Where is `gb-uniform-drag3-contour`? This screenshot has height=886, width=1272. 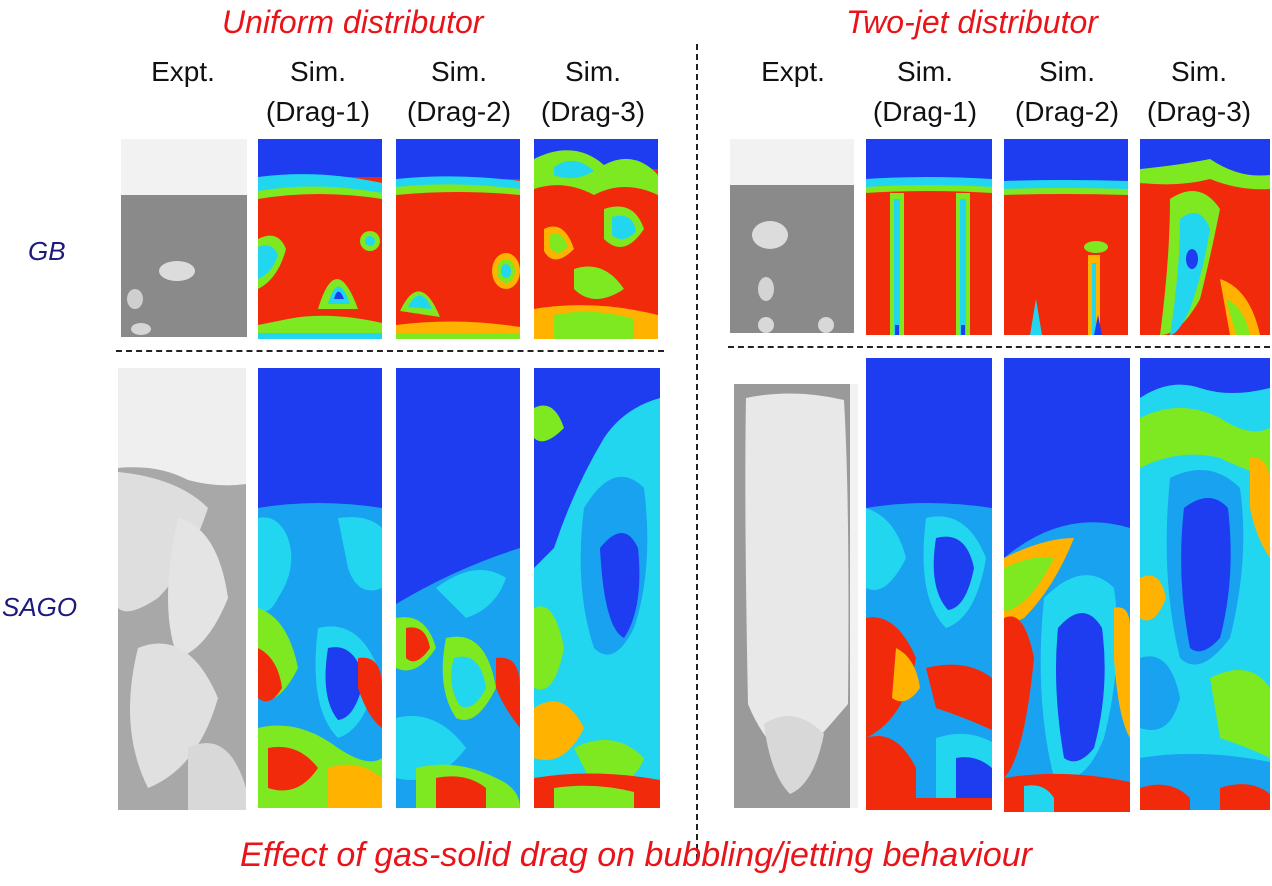 gb-uniform-drag3-contour is located at coordinates (596, 239).